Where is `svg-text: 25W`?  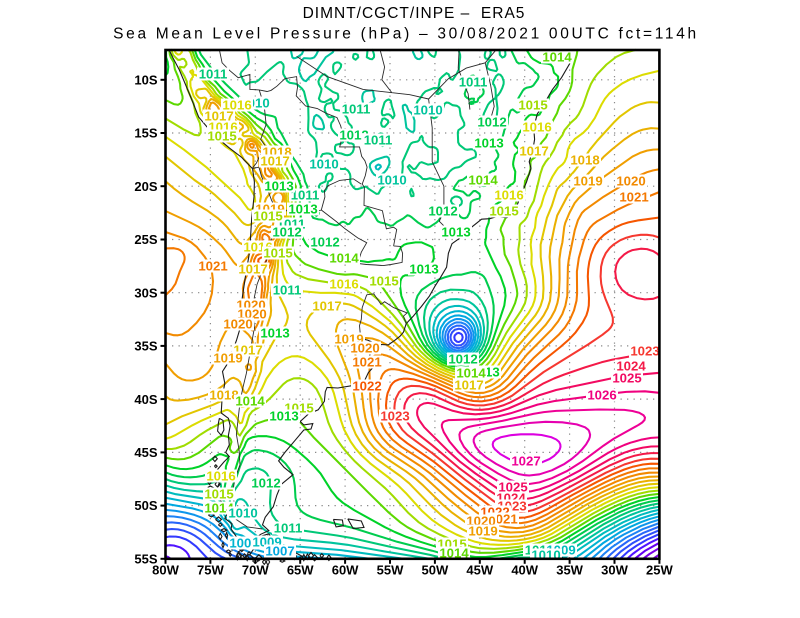
svg-text: 25W is located at coordinates (659, 570).